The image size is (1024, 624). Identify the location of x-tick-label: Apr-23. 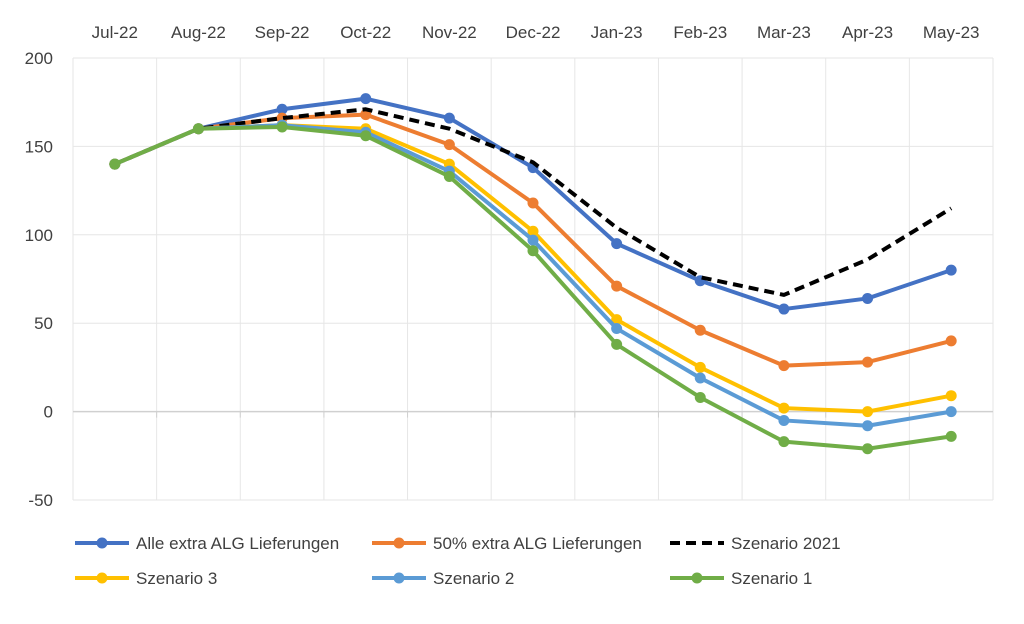
(867, 32).